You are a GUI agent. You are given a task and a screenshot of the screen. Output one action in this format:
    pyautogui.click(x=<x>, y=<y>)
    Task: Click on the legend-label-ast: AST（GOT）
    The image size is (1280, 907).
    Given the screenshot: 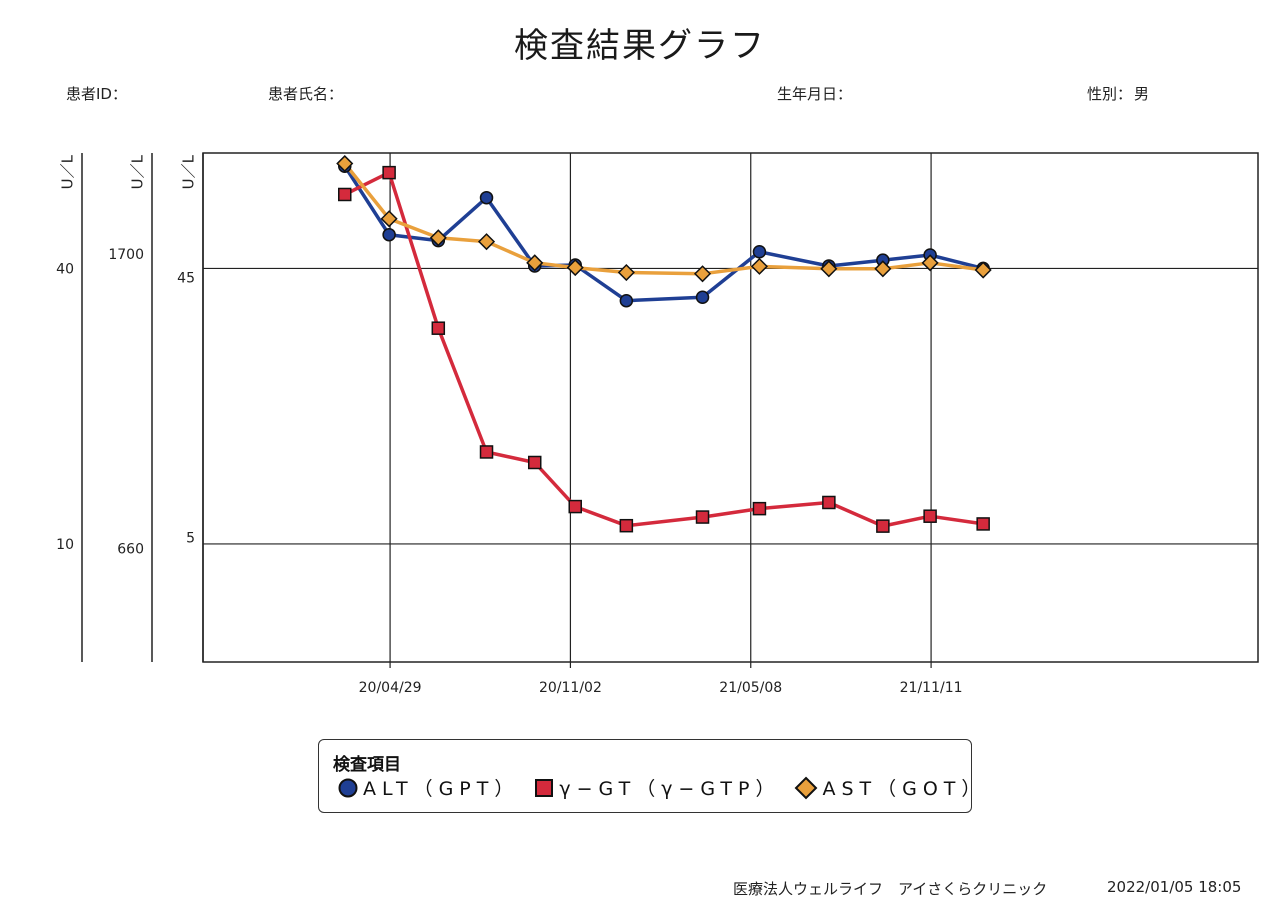 What is the action you would take?
    pyautogui.click(x=904, y=789)
    